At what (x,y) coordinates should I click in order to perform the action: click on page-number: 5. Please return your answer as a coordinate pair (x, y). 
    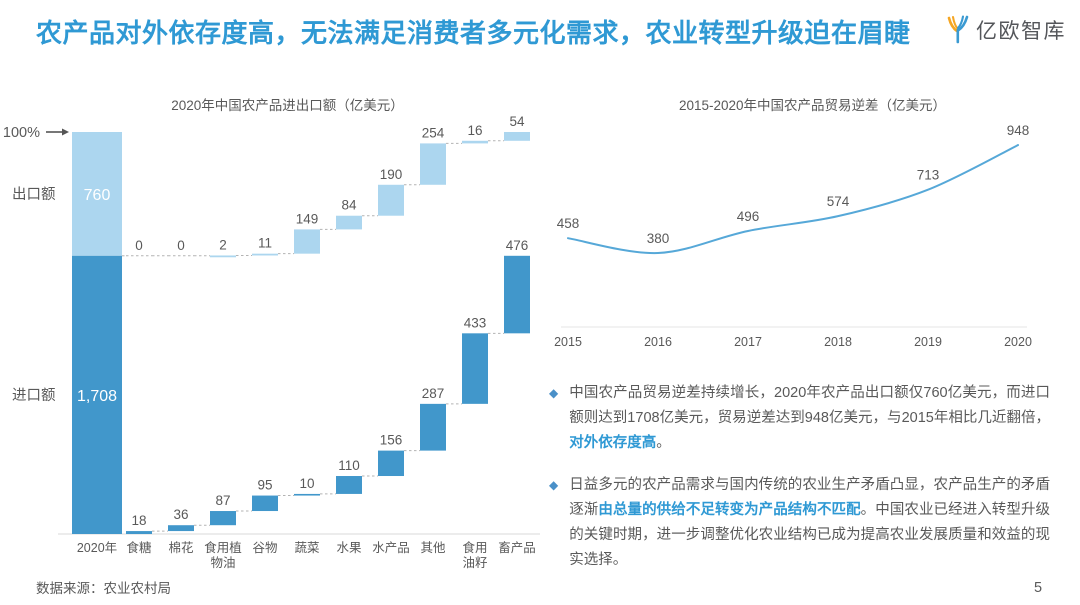
    Looking at the image, I should click on (1038, 588).